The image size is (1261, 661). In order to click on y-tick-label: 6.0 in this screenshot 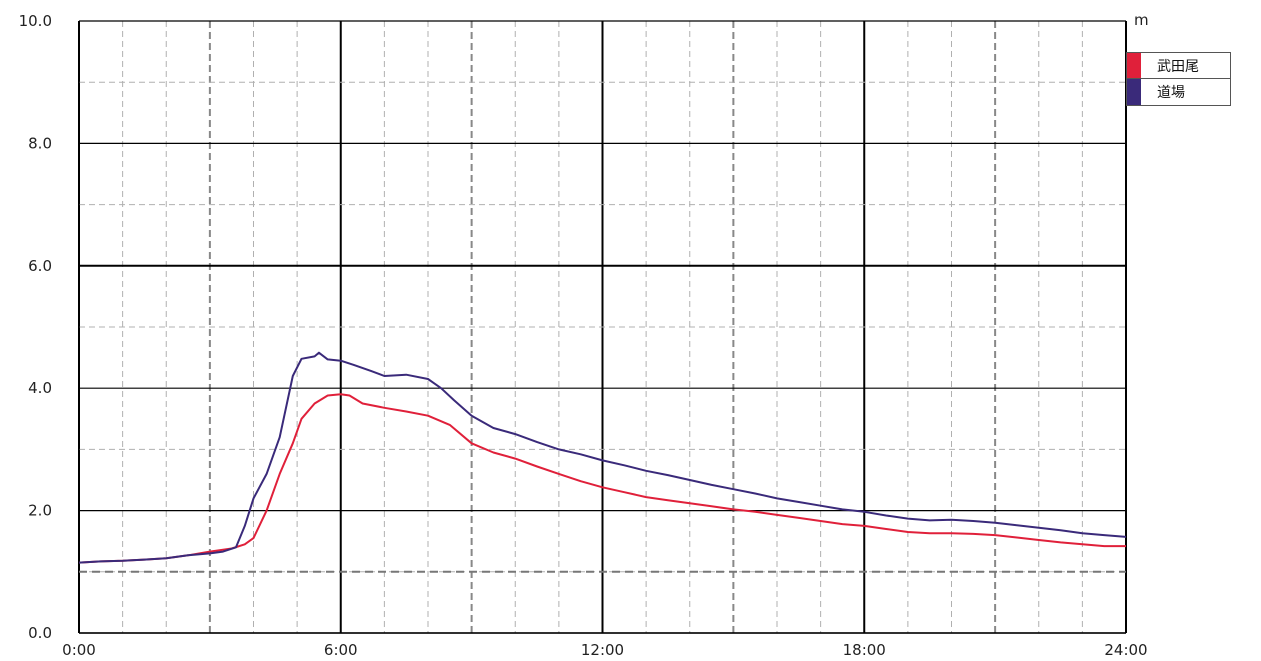, I will do `click(40, 266)`.